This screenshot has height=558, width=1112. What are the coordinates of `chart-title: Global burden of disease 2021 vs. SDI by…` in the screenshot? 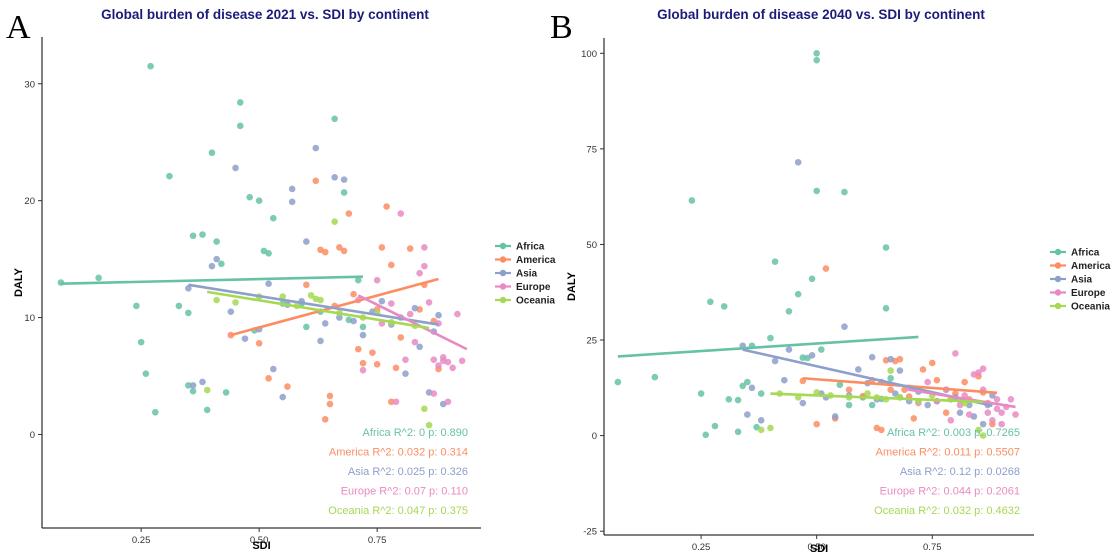 It's located at (265, 14).